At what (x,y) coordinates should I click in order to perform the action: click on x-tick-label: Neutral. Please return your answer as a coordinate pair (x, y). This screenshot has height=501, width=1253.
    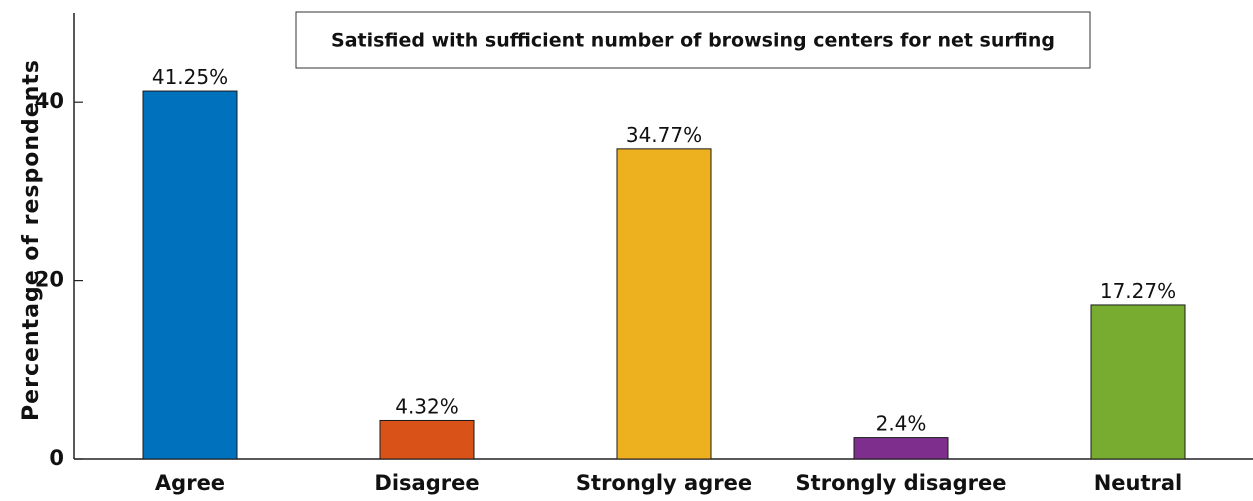
    Looking at the image, I should click on (1138, 483).